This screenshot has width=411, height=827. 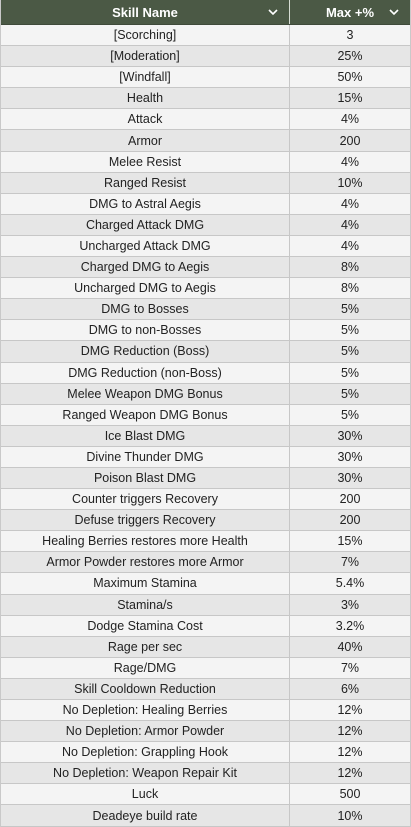 What do you see at coordinates (350, 625) in the screenshot?
I see `max-value-cell: 3.2%` at bounding box center [350, 625].